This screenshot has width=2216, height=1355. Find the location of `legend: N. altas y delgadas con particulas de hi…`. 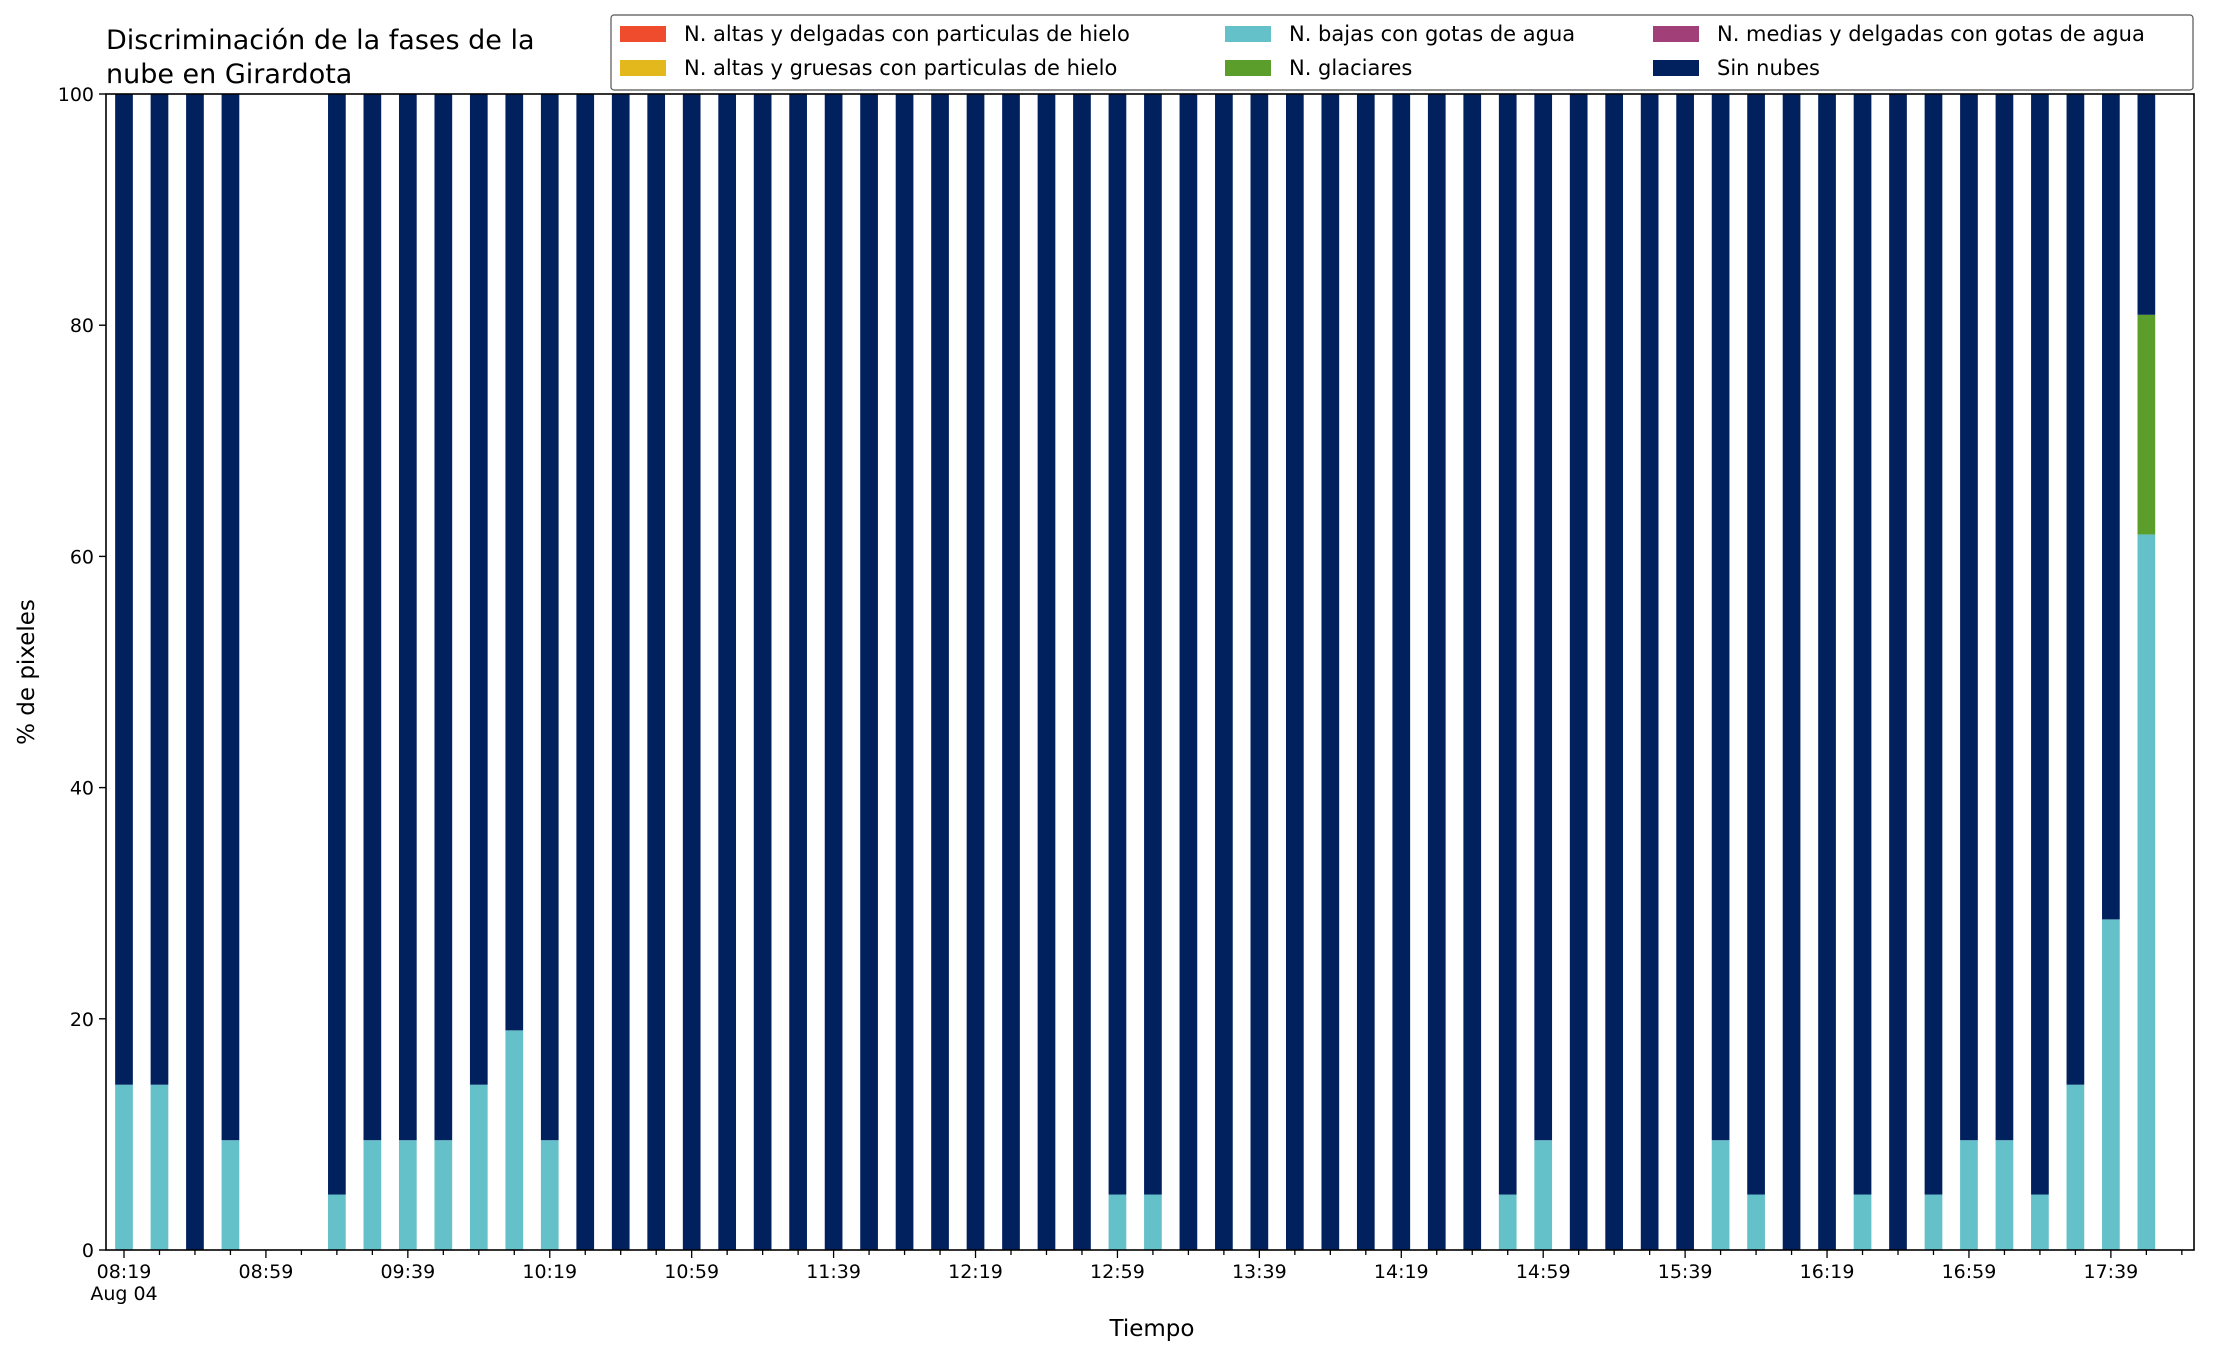

legend: N. altas y delgadas con particulas de hi… is located at coordinates (1402, 52).